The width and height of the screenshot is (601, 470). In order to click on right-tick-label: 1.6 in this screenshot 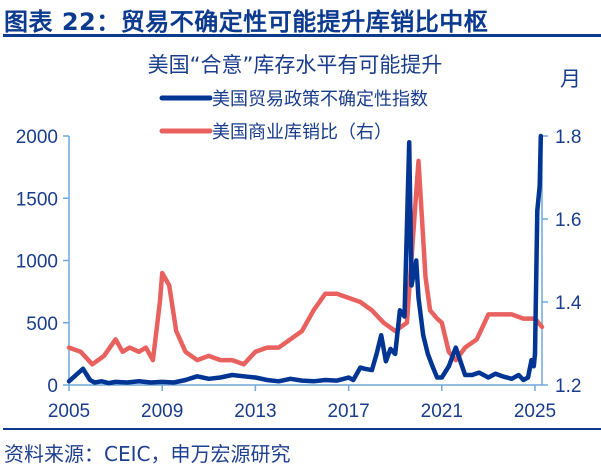, I will do `click(568, 220)`.